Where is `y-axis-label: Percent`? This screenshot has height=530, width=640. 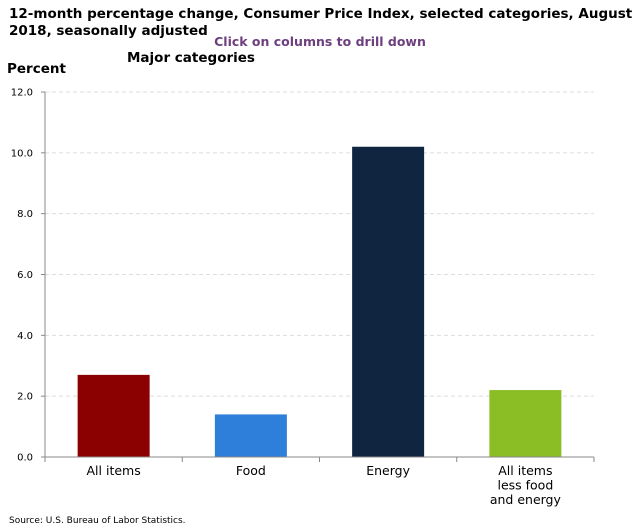 y-axis-label: Percent is located at coordinates (36, 69).